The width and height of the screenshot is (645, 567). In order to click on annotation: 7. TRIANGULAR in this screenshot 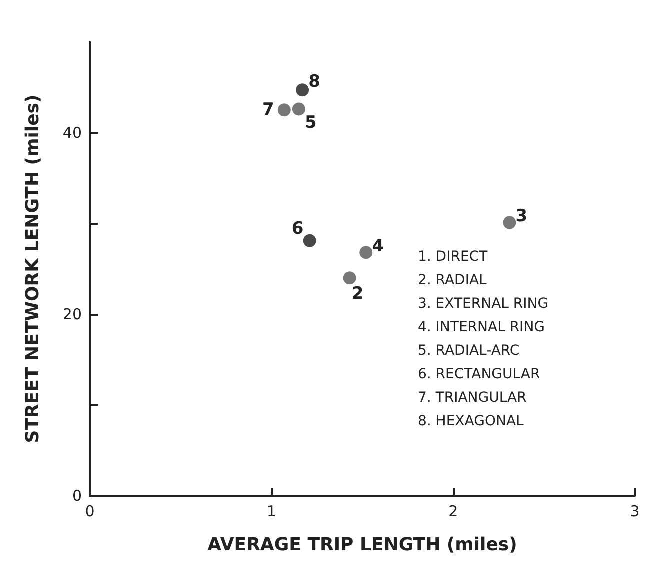, I will do `click(473, 398)`.